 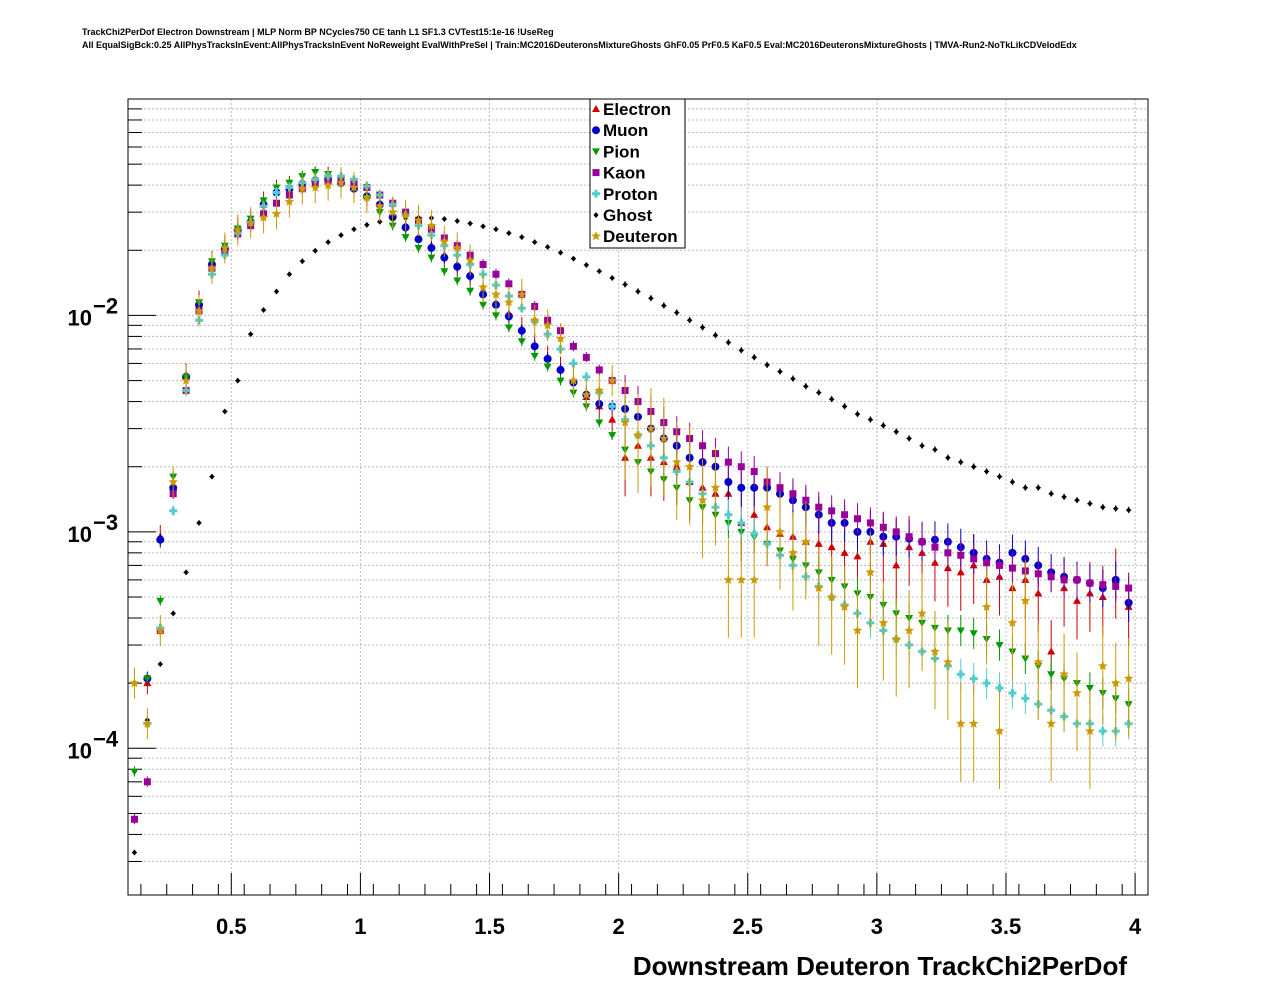 What do you see at coordinates (105, 305) in the screenshot?
I see `y-tick-exponent: −2` at bounding box center [105, 305].